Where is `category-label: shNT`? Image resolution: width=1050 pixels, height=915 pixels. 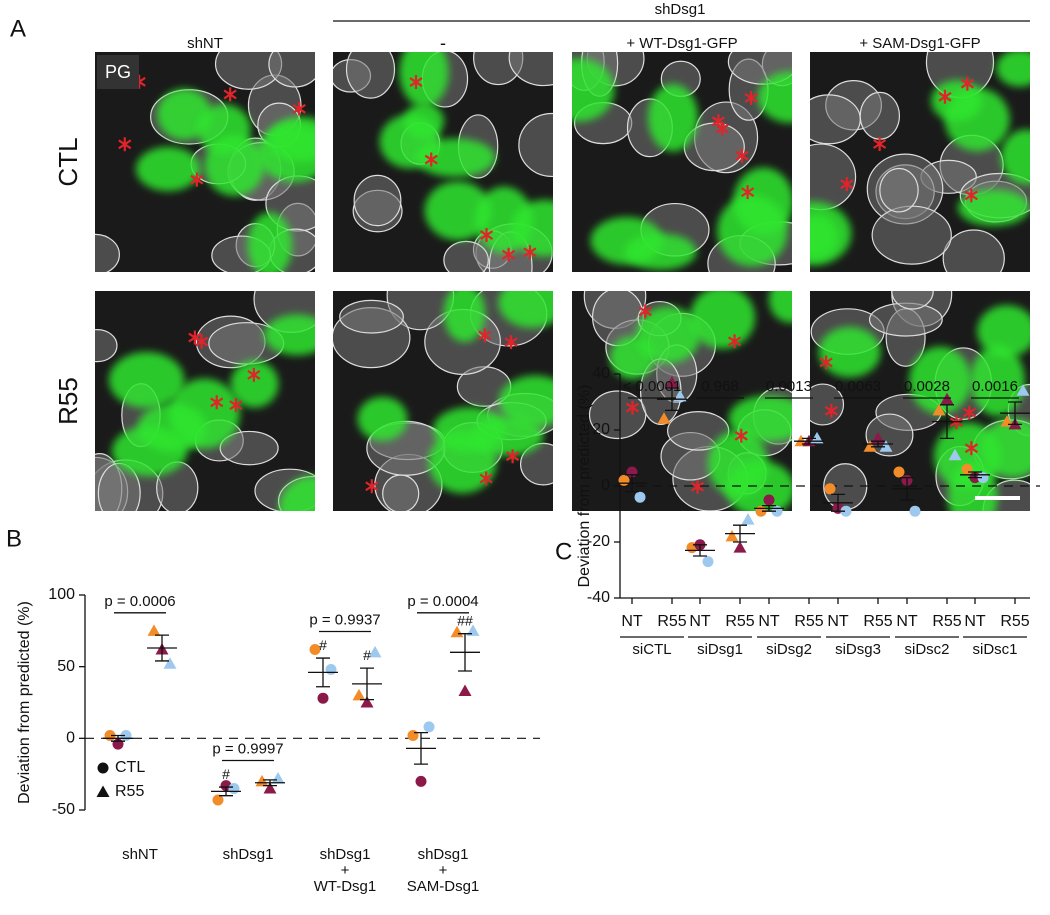
category-label: shNT is located at coordinates (140, 854).